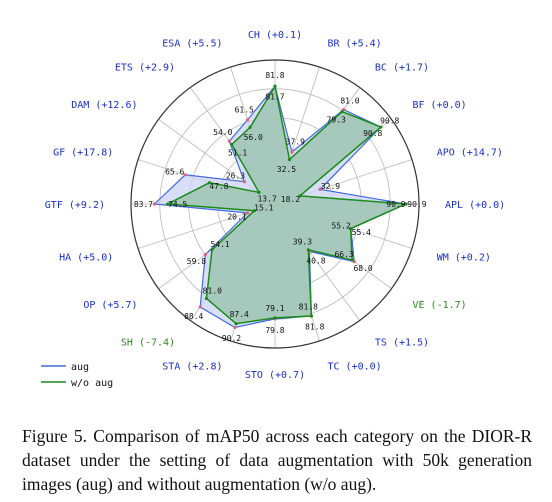 The width and height of the screenshot is (552, 502). Describe the element at coordinates (302, 242) in the screenshot. I see `value-label-wo-aug: 39.3` at that location.